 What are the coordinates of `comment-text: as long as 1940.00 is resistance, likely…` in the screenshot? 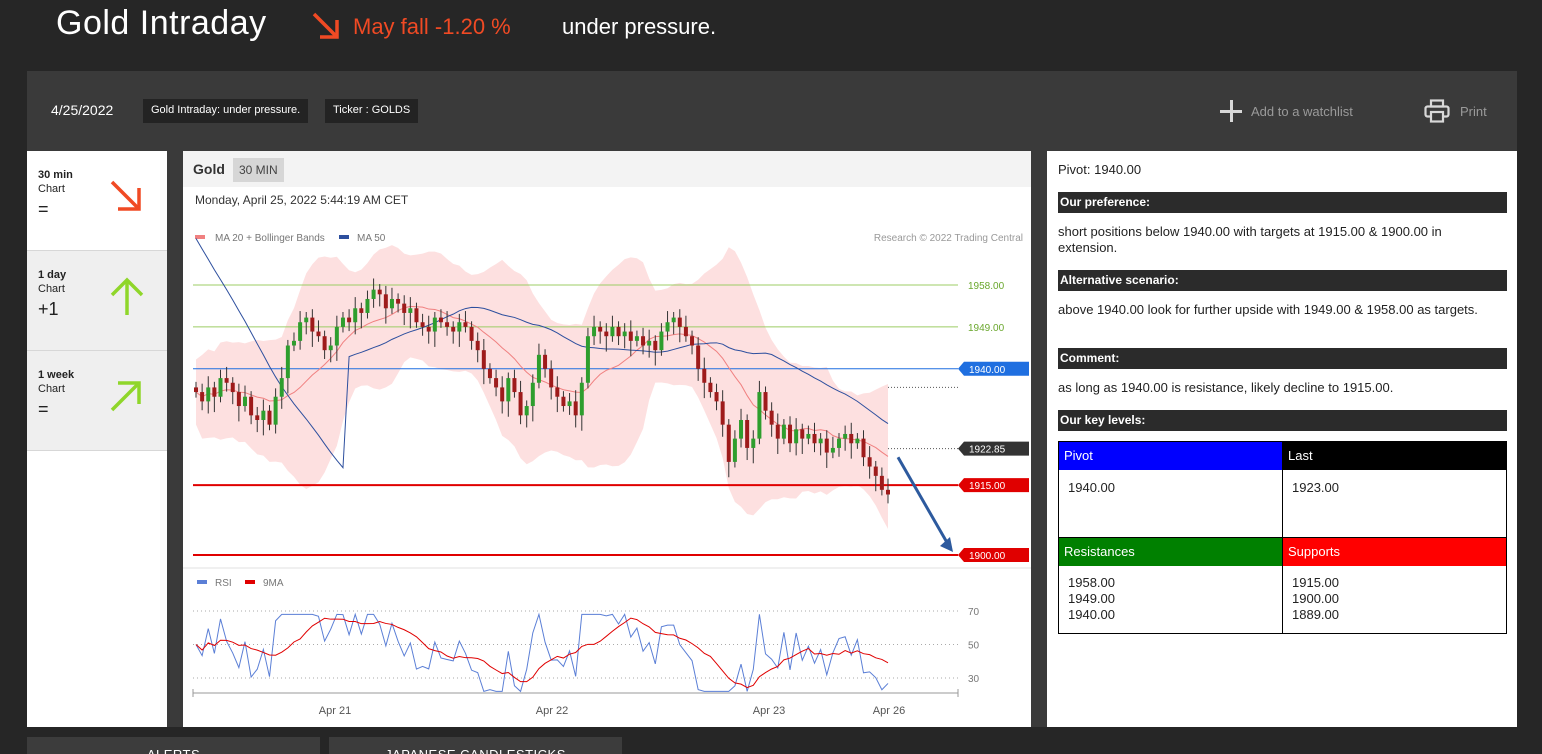 It's located at (1226, 387).